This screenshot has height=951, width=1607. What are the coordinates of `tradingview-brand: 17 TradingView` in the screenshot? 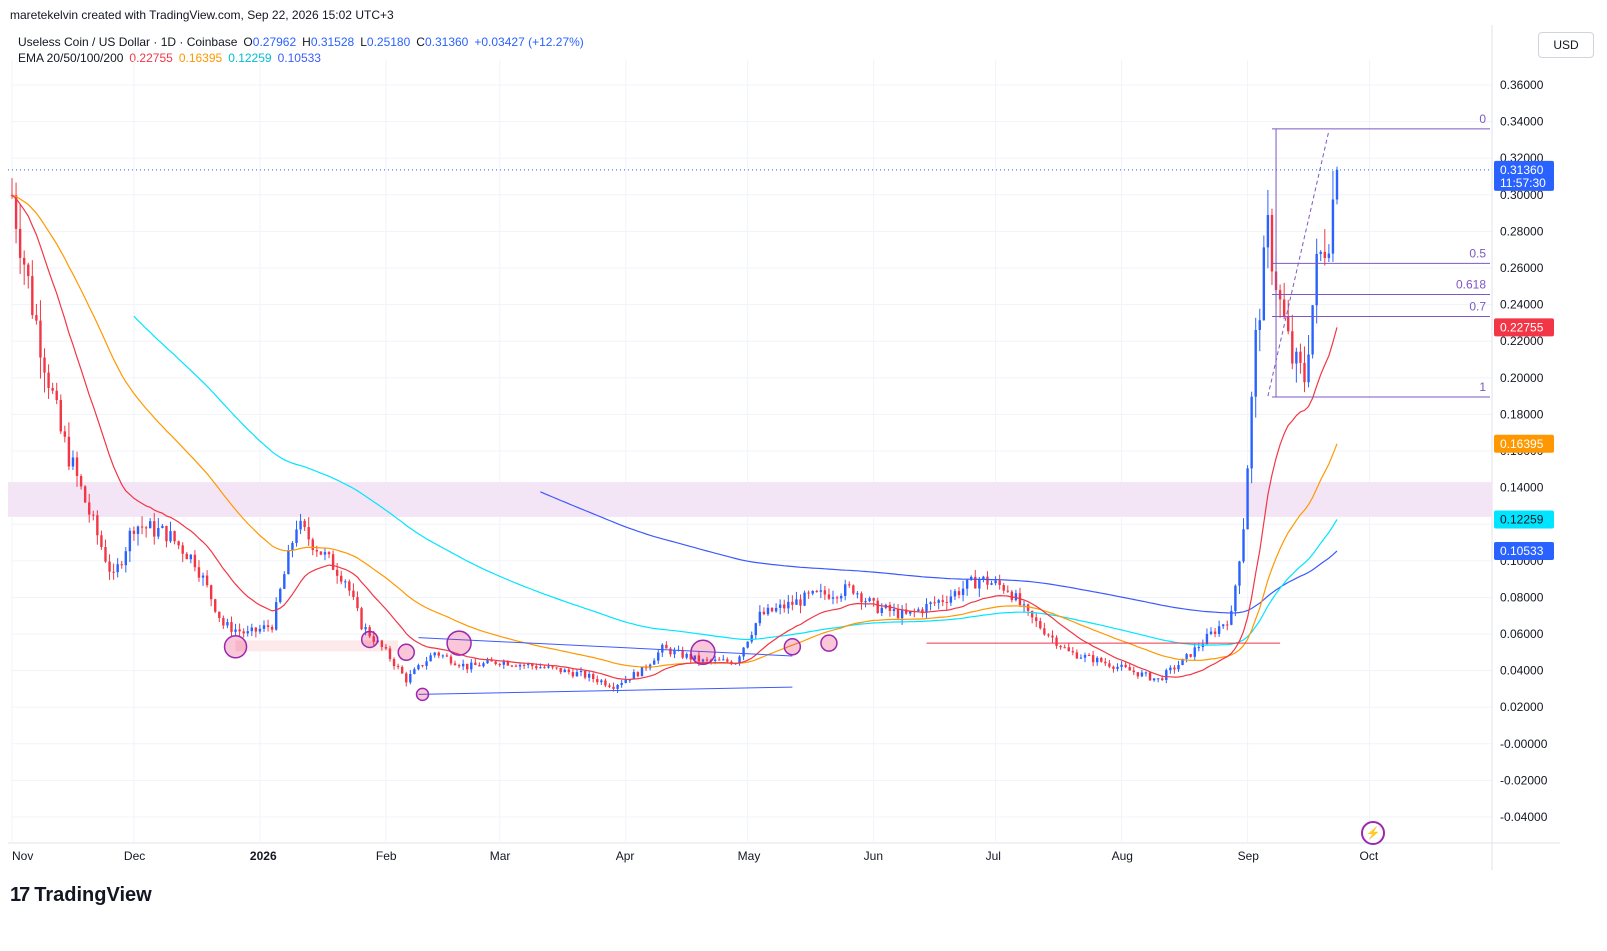 It's located at (81, 895).